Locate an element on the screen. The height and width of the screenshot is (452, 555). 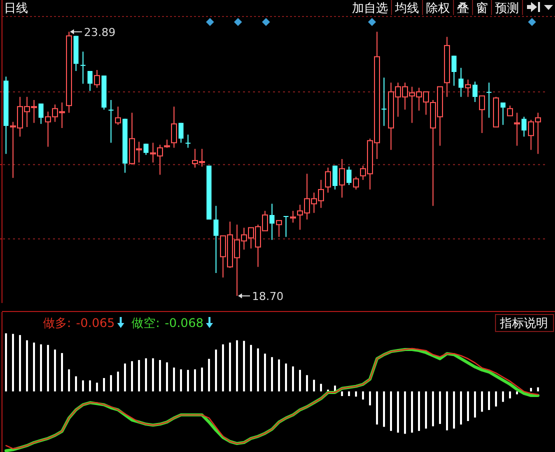
annotation: 加自选 is located at coordinates (370, 8).